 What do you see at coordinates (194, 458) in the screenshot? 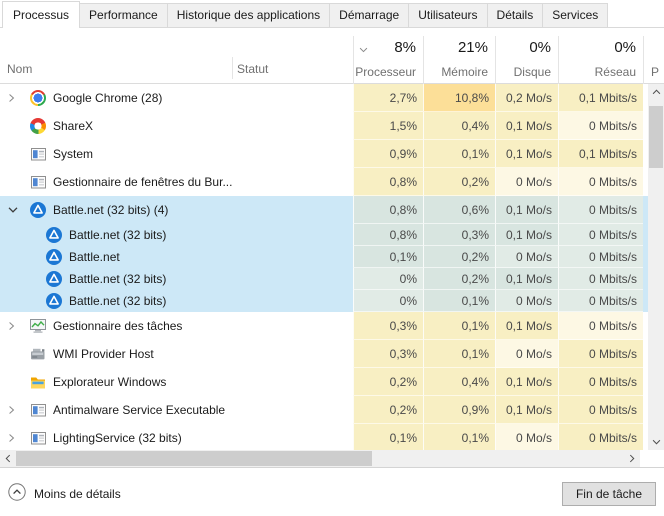
I see `horizontal-scrollbar-thumb` at bounding box center [194, 458].